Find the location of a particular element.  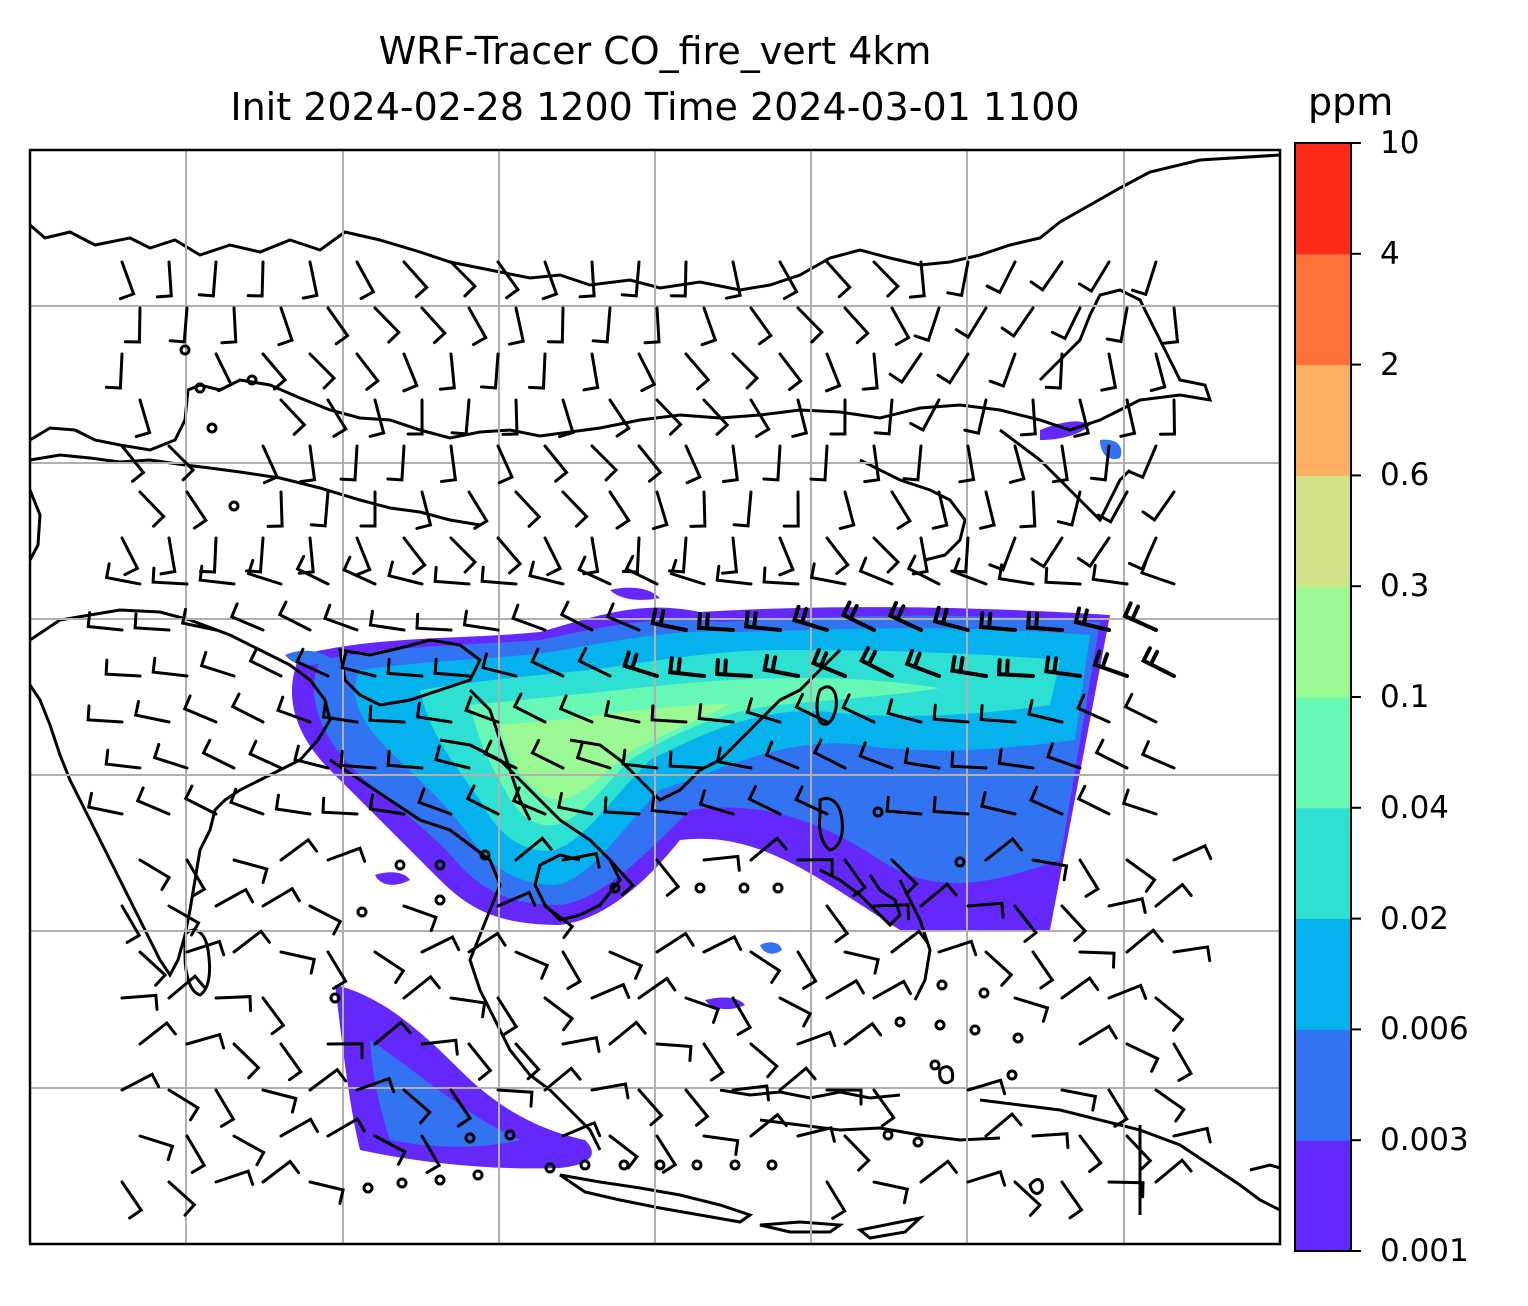

colorbar-tick-label: 0.1 is located at coordinates (1405, 697).